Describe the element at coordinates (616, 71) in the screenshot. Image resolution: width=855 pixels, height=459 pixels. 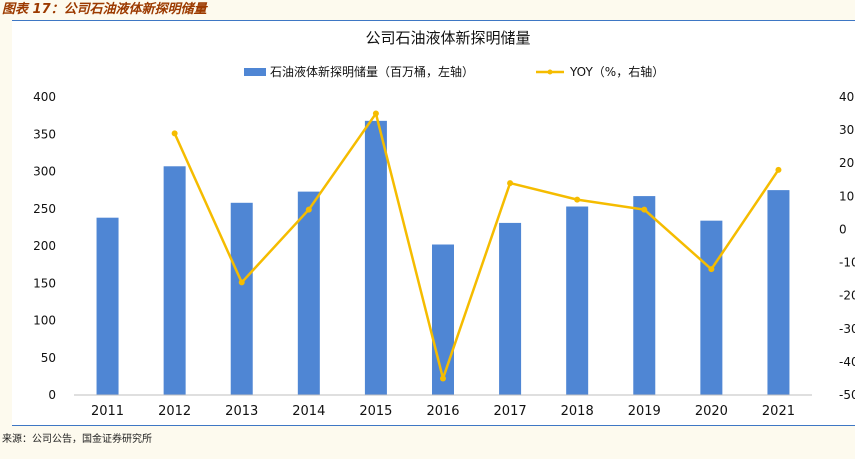
I see `legend-line-label: YOY（%，右轴）` at that location.